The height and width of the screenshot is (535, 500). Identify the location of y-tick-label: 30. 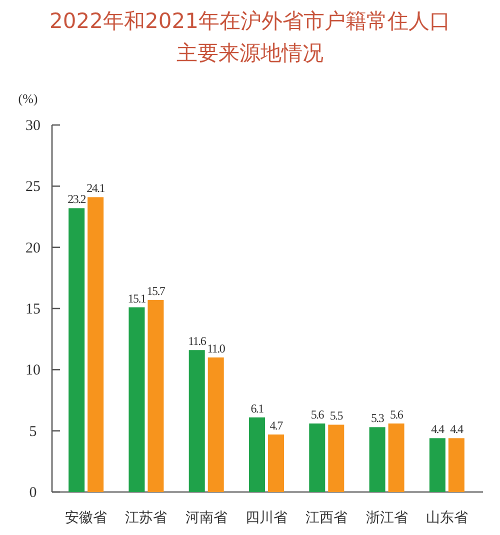
(33, 126).